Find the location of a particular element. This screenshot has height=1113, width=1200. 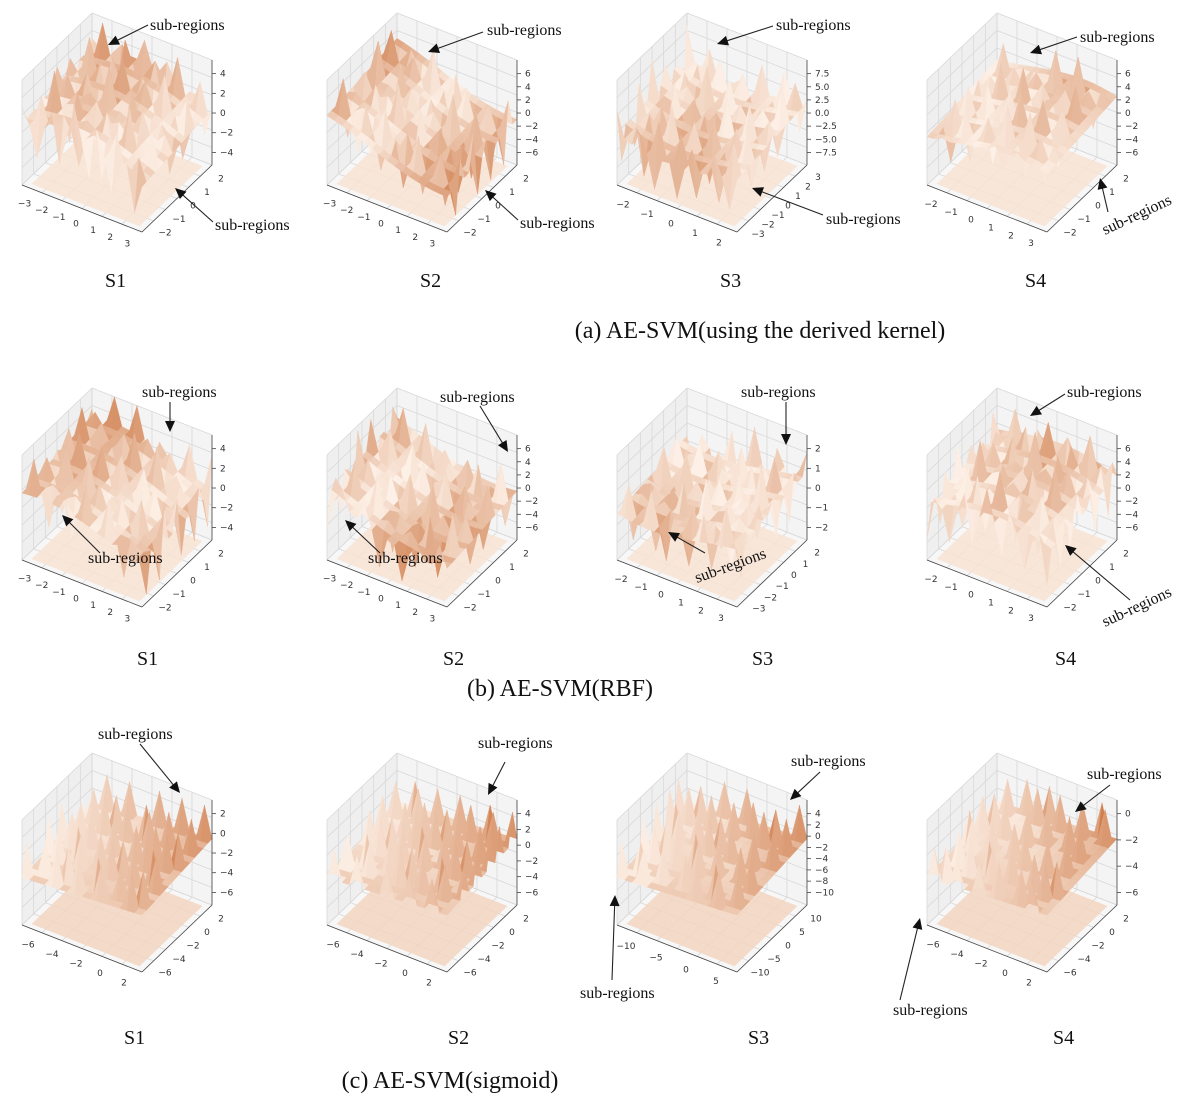

panel-label: S1 is located at coordinates (135, 1038).